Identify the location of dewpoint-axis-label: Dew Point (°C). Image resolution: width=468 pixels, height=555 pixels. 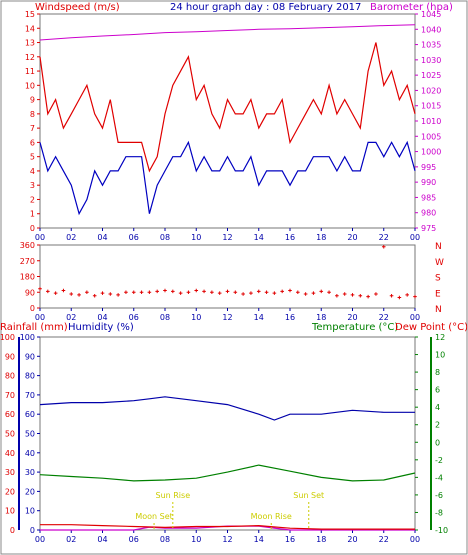
(431, 327).